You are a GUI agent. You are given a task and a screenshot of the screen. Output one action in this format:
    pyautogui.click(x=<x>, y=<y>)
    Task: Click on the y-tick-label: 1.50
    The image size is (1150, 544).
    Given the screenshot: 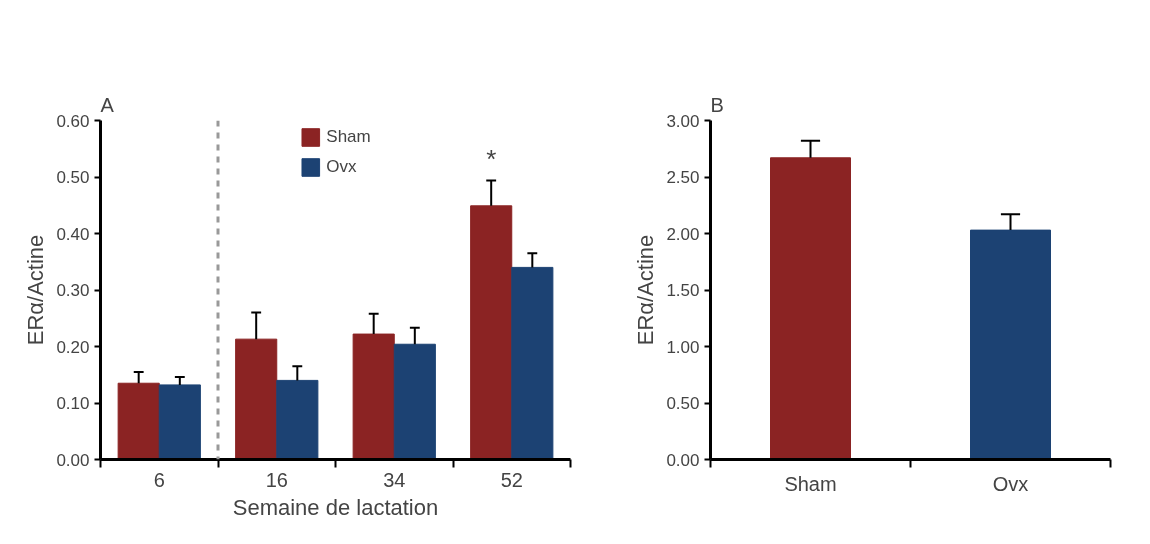 What is the action you would take?
    pyautogui.click(x=683, y=290)
    